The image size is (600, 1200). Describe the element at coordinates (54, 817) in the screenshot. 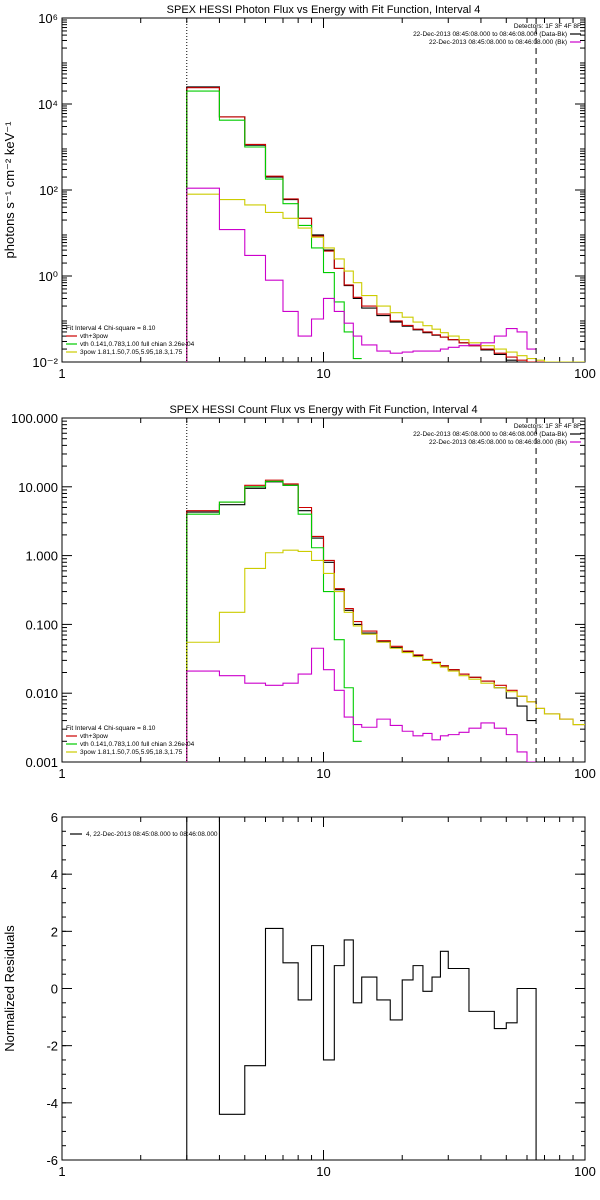

I see `y-tick-label: 6` at that location.